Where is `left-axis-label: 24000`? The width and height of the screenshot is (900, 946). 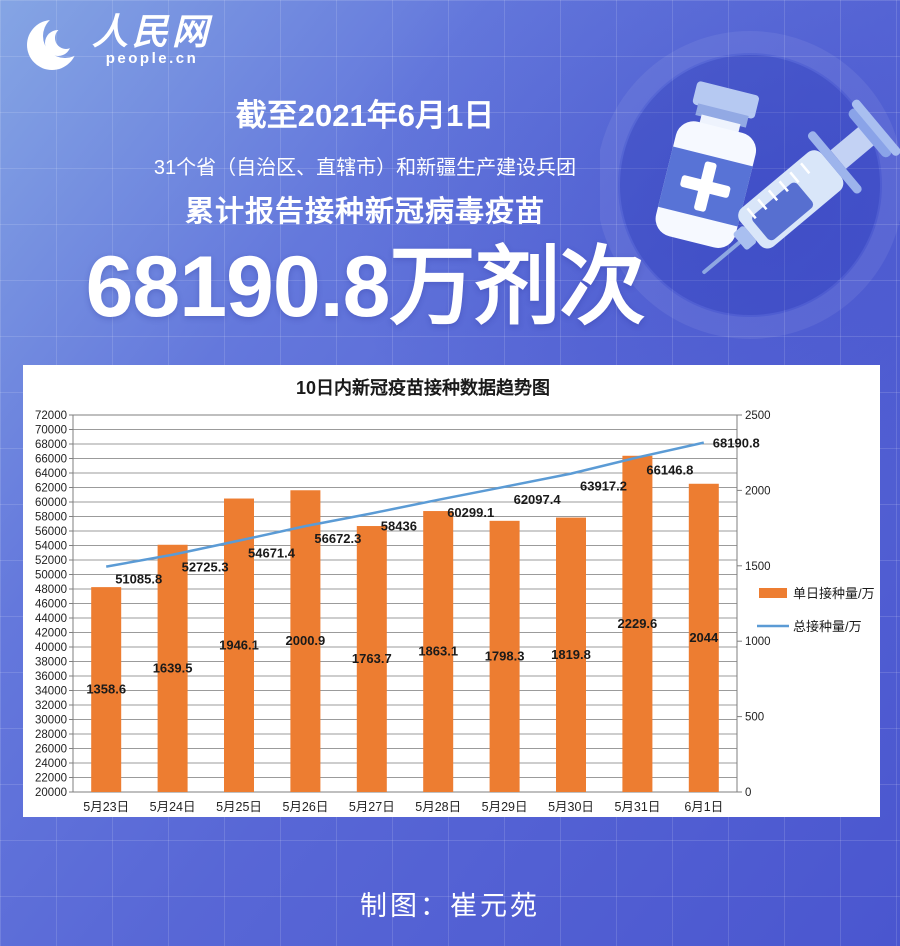 left-axis-label: 24000 is located at coordinates (51, 764).